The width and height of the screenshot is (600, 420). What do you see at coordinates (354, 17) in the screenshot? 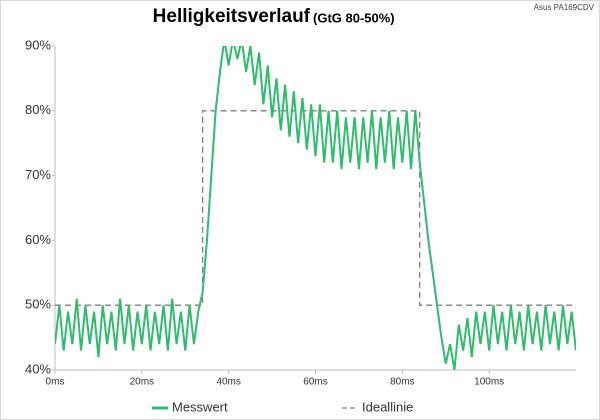
I see `chart-subtitle: (GtG 80-50%)` at bounding box center [354, 17].